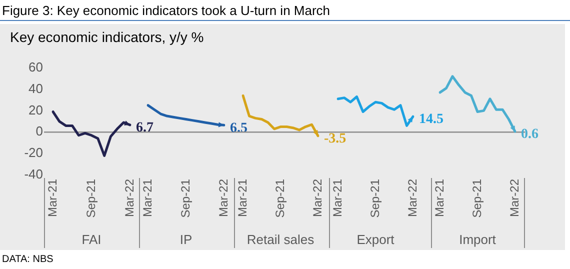  Describe the element at coordinates (28, 259) in the screenshot. I see `text: DATA: NBS` at that location.